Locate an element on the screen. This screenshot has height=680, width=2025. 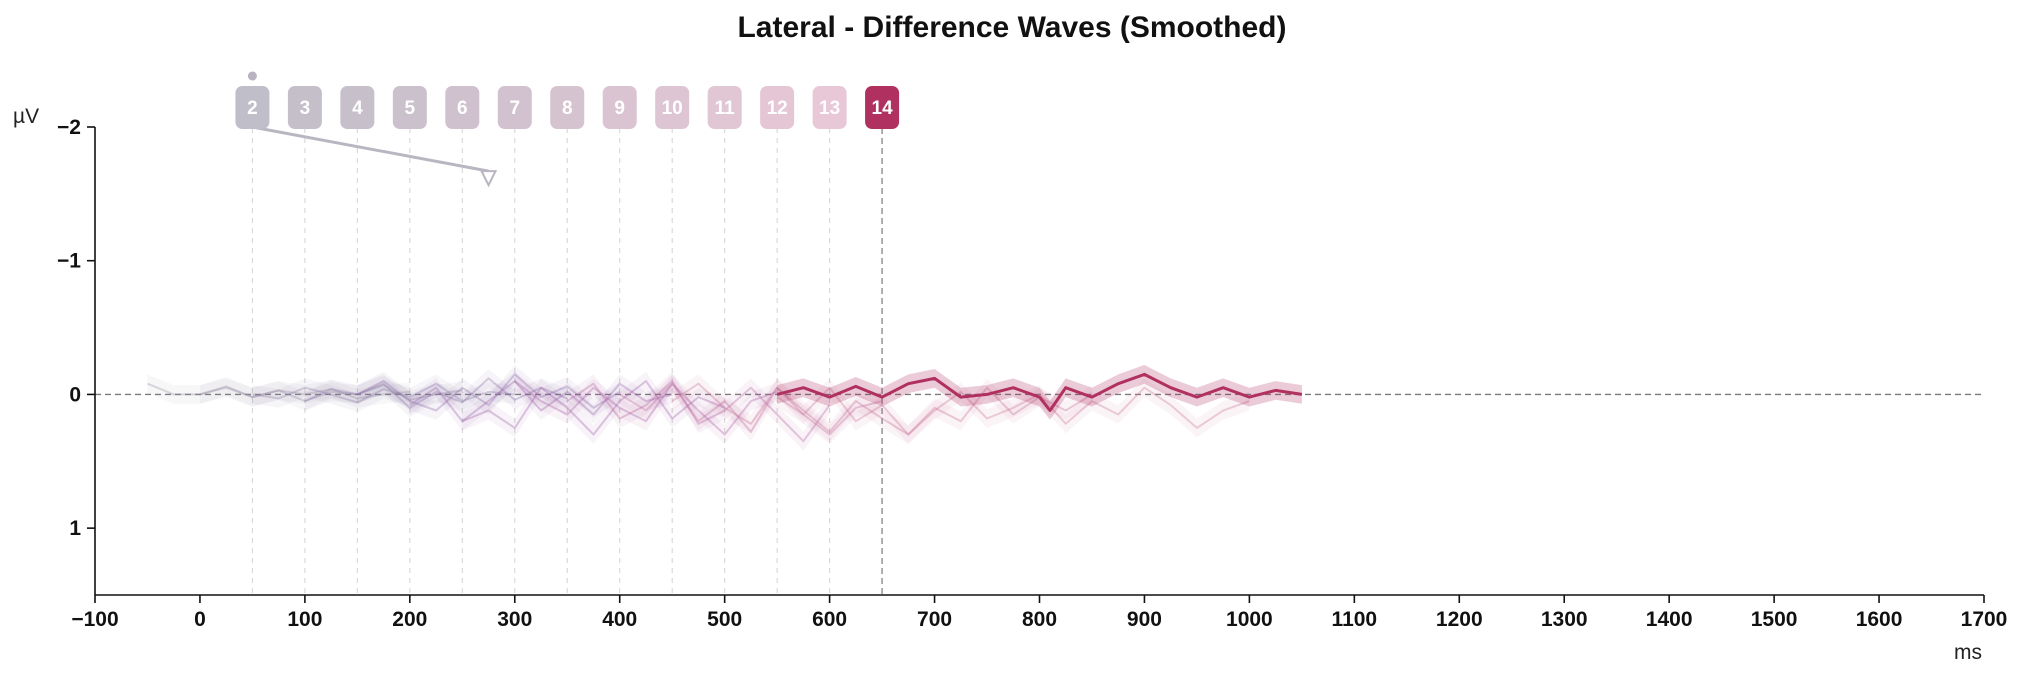
annotation-arrow-head is located at coordinates (488, 179).